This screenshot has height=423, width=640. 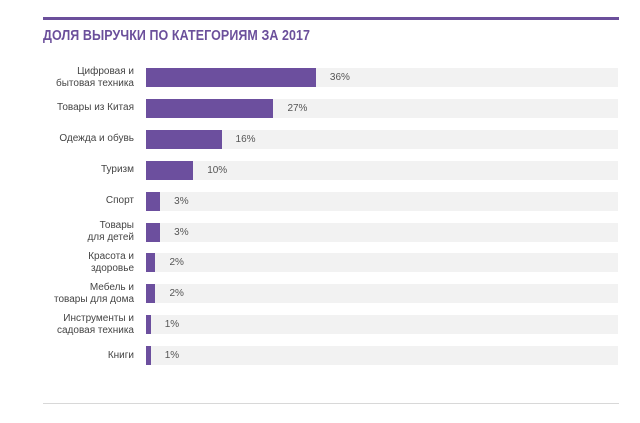 I want to click on category-label-line: Красота и, so click(x=111, y=256).